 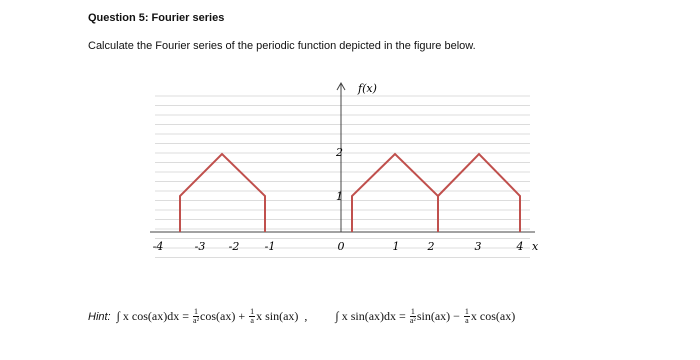 I want to click on formula-text: sin(ax) −, so click(x=439, y=316).